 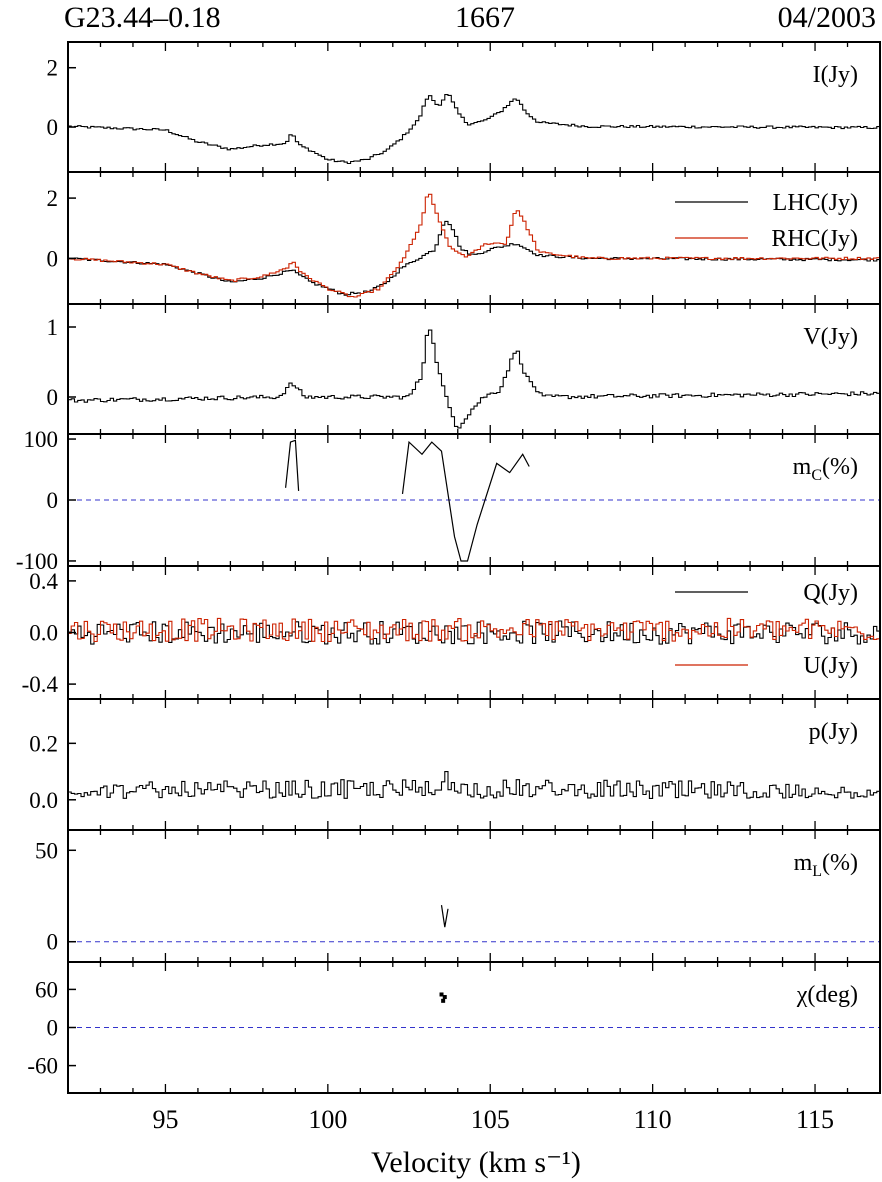 What do you see at coordinates (165, 1119) in the screenshot?
I see `x-tick-label: 95` at bounding box center [165, 1119].